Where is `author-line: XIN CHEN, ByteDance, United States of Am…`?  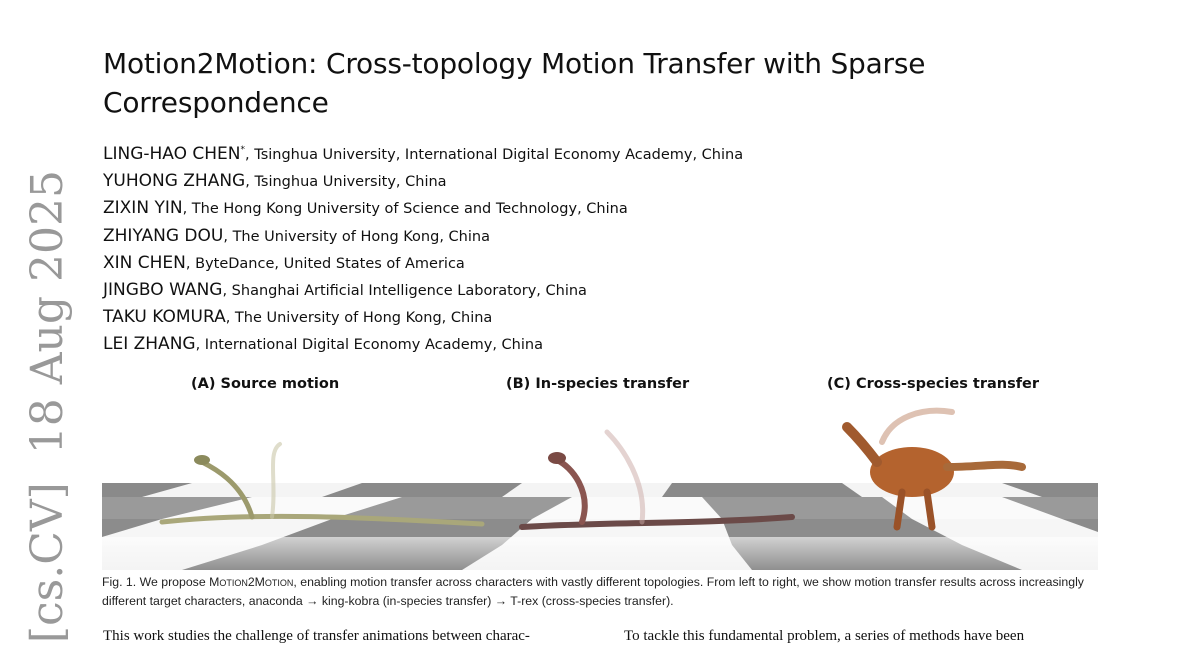
author-line: XIN CHEN, ByteDance, United States of Am… is located at coordinates (423, 262).